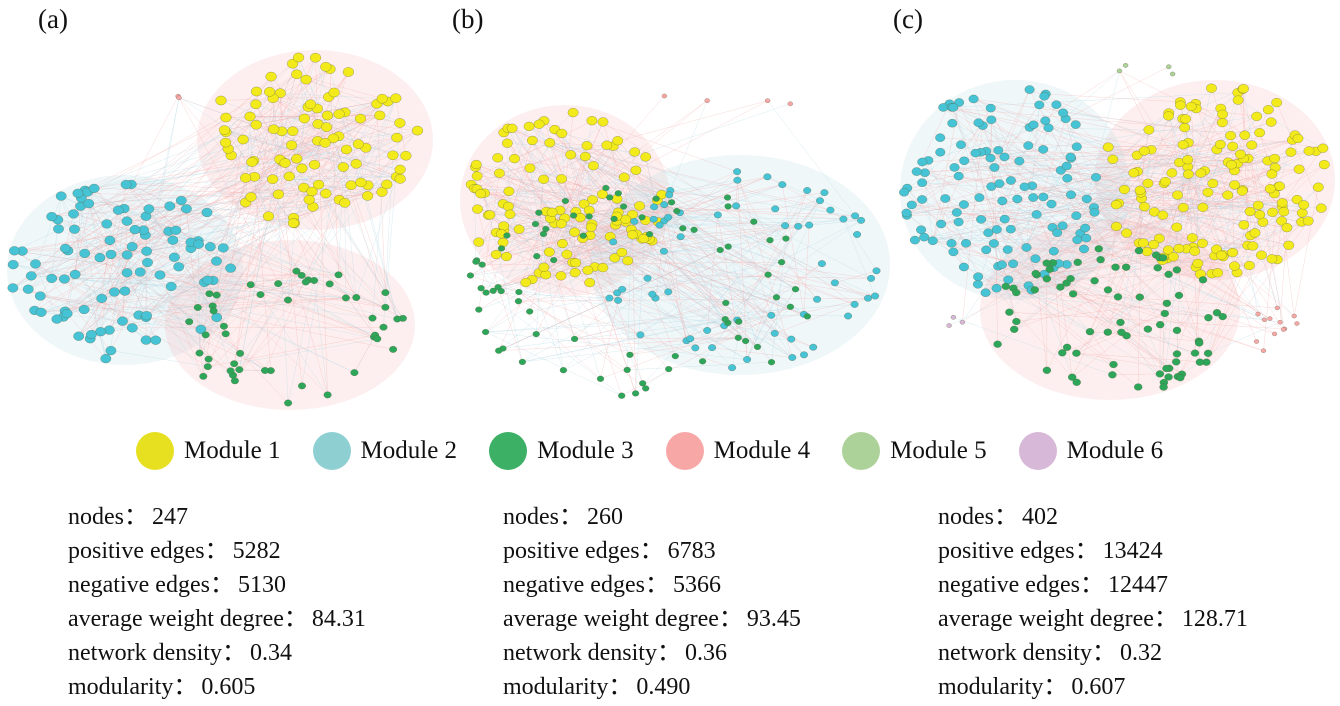  I want to click on module-6-swatch, so click(1037, 451).